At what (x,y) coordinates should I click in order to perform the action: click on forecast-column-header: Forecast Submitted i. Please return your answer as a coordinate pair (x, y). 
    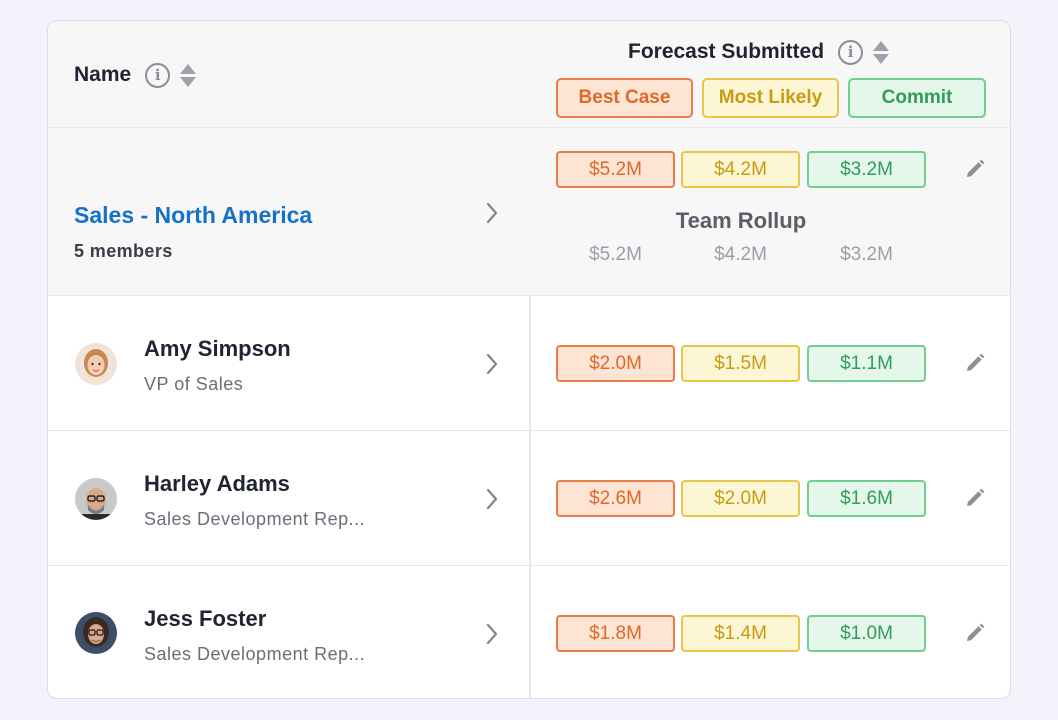
    Looking at the image, I should click on (759, 52).